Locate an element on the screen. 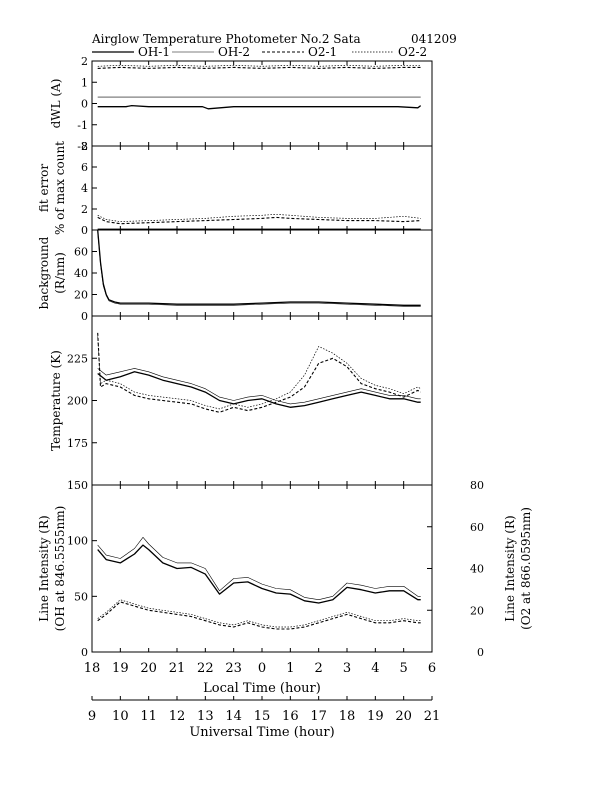 This screenshot has width=612, height=792. xtick-local-label: 6 is located at coordinates (432, 668).